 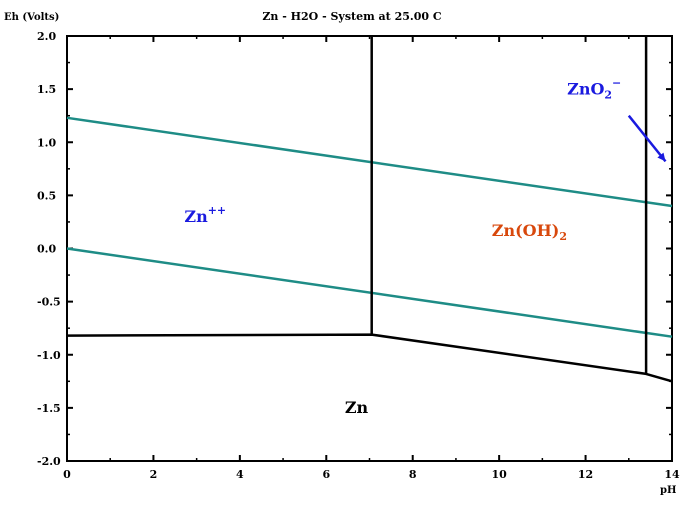 I want to click on region-label-zn: Zn, so click(x=357, y=407).